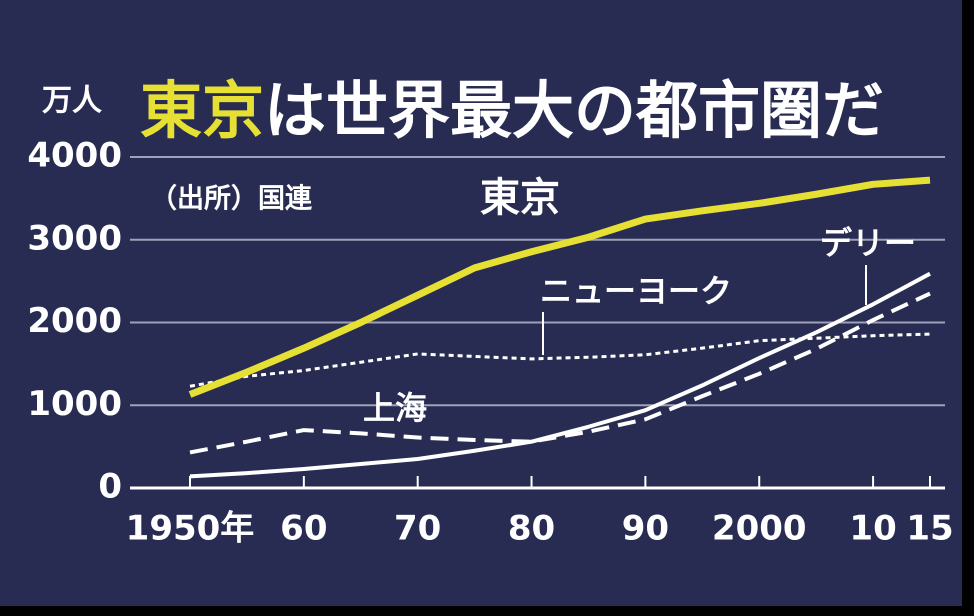 This screenshot has width=974, height=616. Describe the element at coordinates (190, 529) in the screenshot. I see `x-tick-label: 1950年` at that location.